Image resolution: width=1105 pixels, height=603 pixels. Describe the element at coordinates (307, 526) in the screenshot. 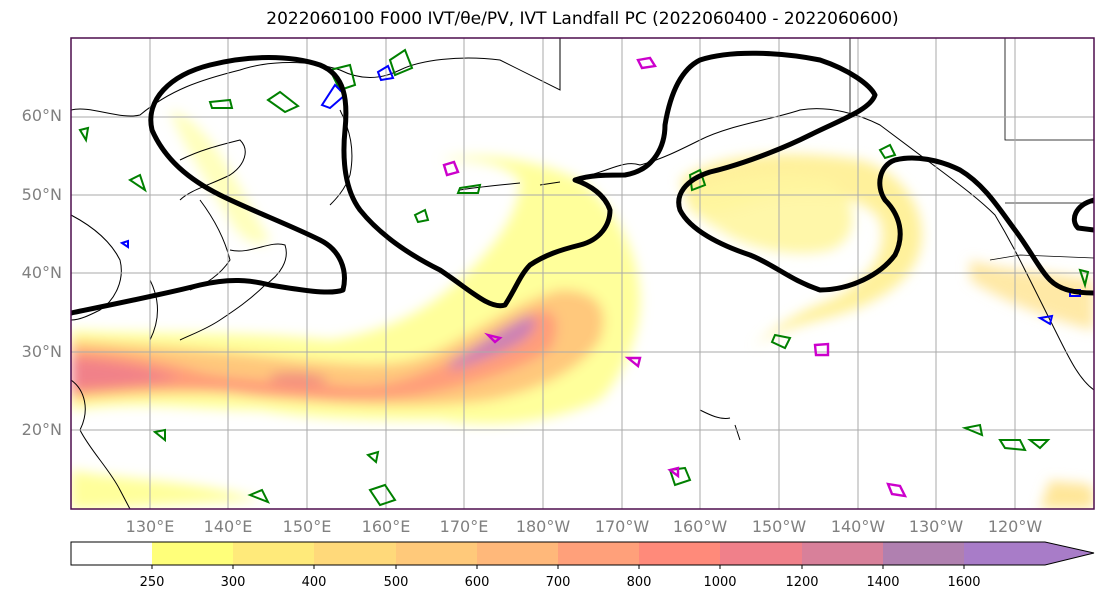

I see `lon-label: 150°E` at that location.